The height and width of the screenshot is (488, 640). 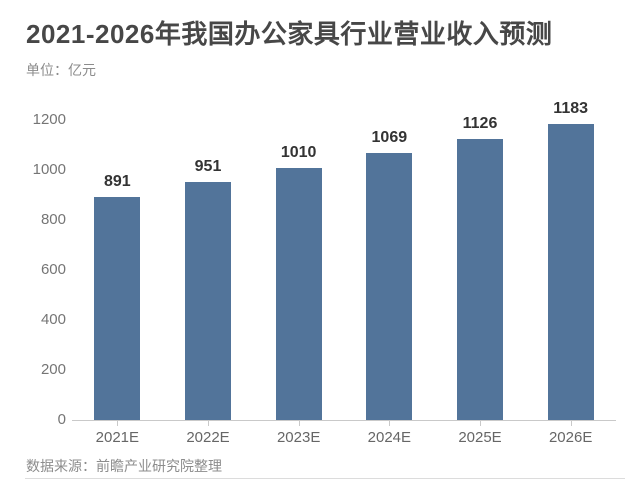 I want to click on y-axis-tick-label: 0, so click(x=61, y=419).